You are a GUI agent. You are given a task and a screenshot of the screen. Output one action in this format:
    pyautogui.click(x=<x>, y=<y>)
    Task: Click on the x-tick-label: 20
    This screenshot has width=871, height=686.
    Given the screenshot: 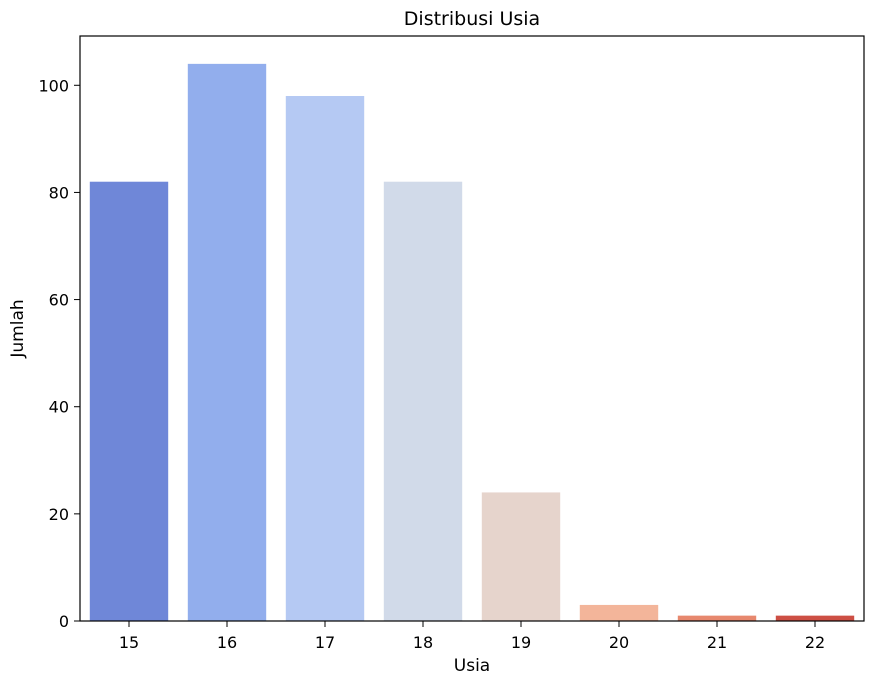 What is the action you would take?
    pyautogui.click(x=619, y=642)
    